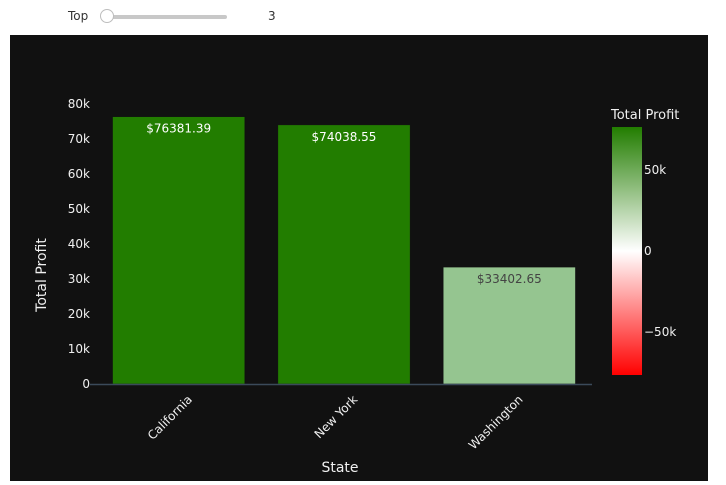 The height and width of the screenshot is (485, 726). I want to click on bar-data-label: $76381.39, so click(178, 129).